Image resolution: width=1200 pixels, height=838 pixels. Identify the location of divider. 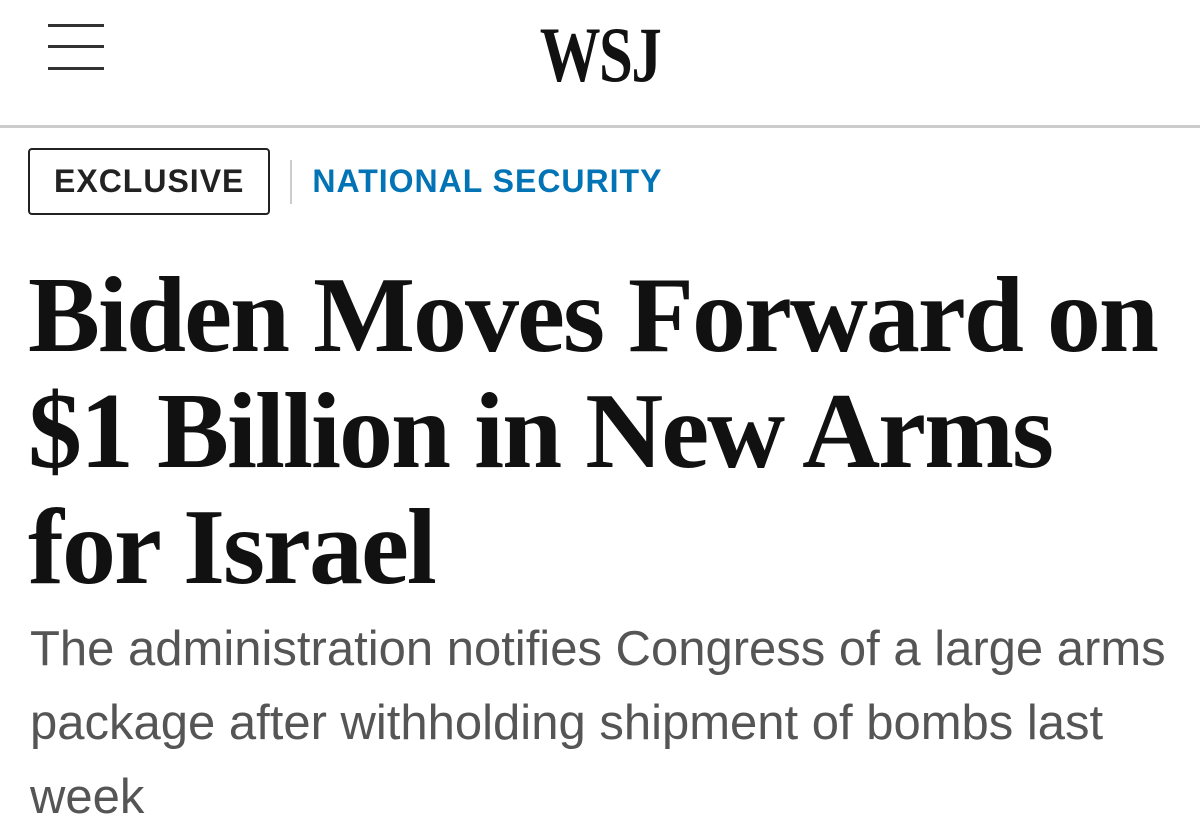
(291, 181).